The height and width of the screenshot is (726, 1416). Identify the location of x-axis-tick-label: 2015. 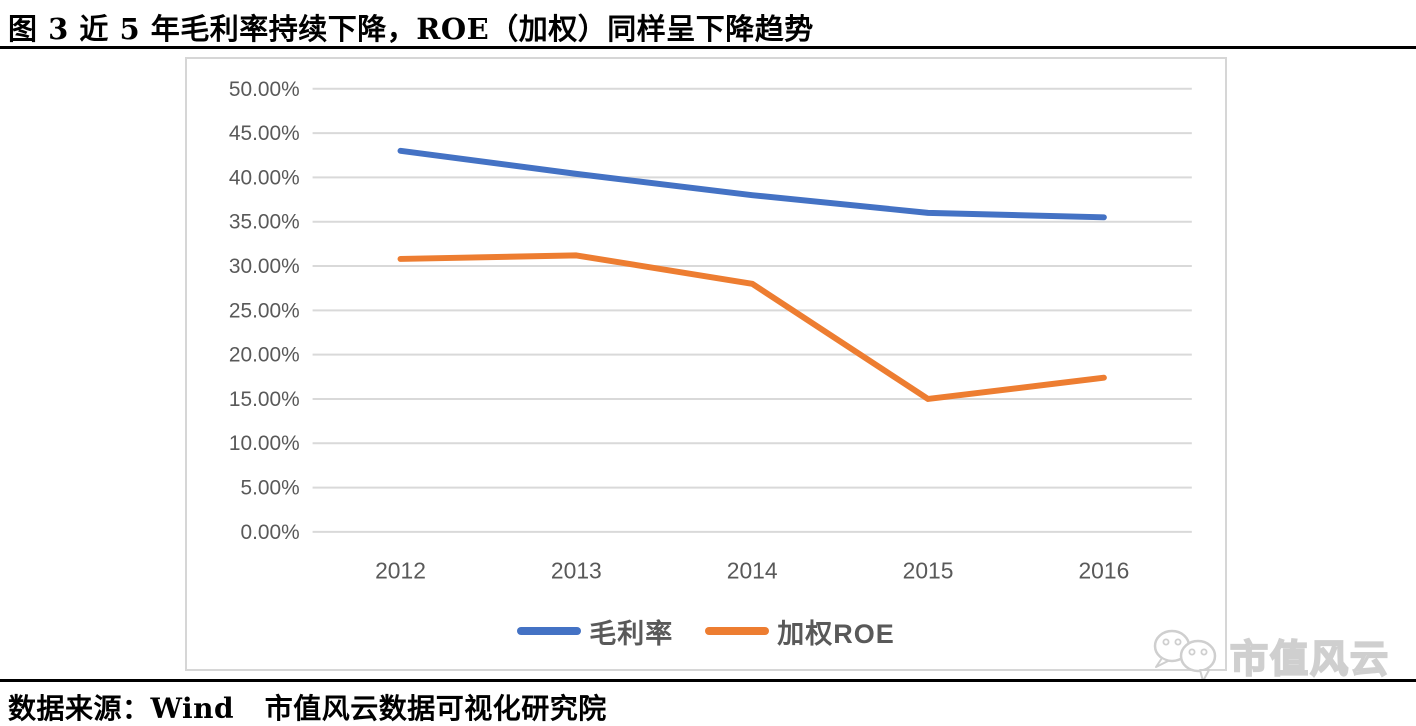
(928, 571).